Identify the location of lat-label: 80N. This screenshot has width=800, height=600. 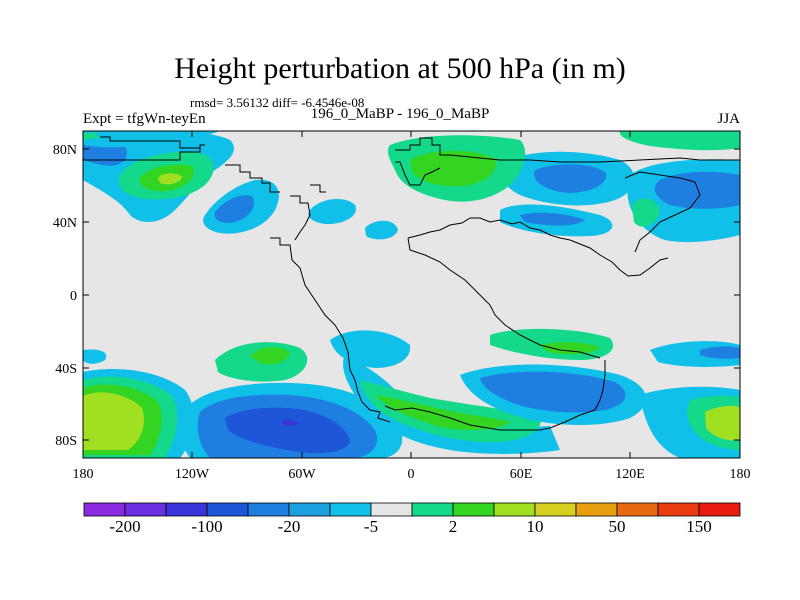
(65, 150).